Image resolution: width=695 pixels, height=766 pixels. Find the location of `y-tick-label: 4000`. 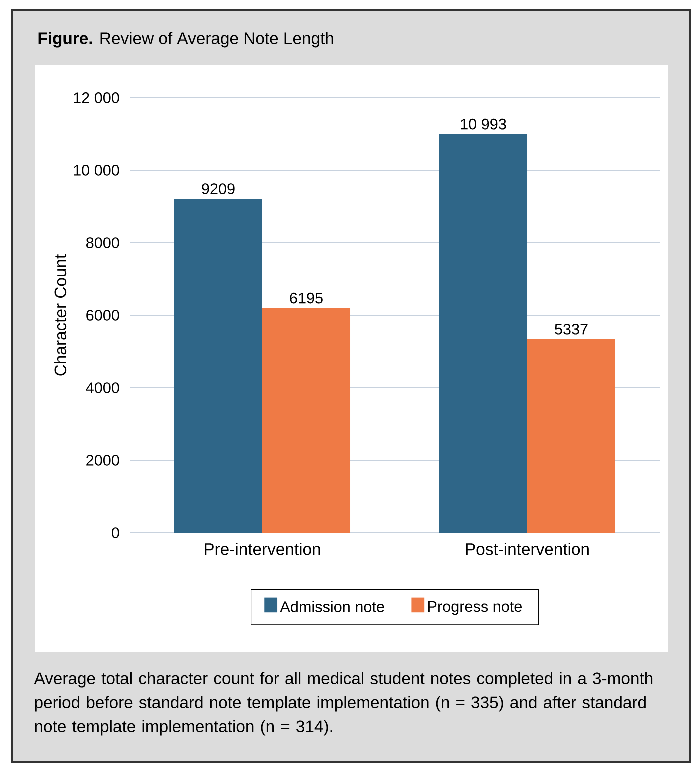

y-tick-label: 4000 is located at coordinates (103, 388).